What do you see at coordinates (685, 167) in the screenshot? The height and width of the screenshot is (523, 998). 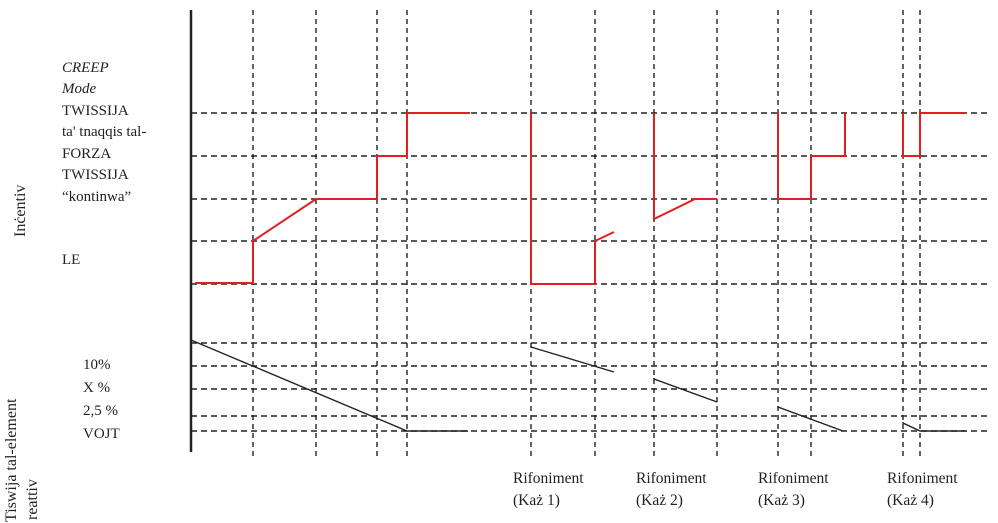 I see `incentive-trace-case2` at bounding box center [685, 167].